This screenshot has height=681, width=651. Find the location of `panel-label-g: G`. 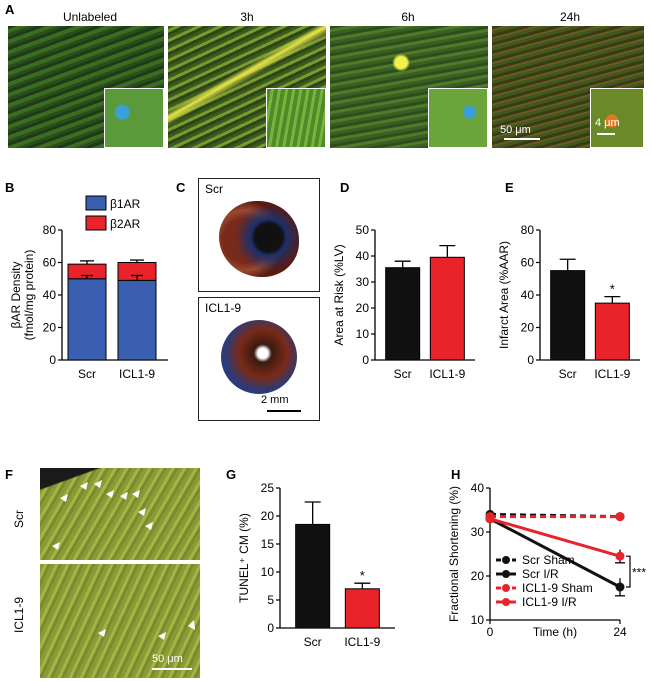

panel-label-g: G is located at coordinates (231, 474).